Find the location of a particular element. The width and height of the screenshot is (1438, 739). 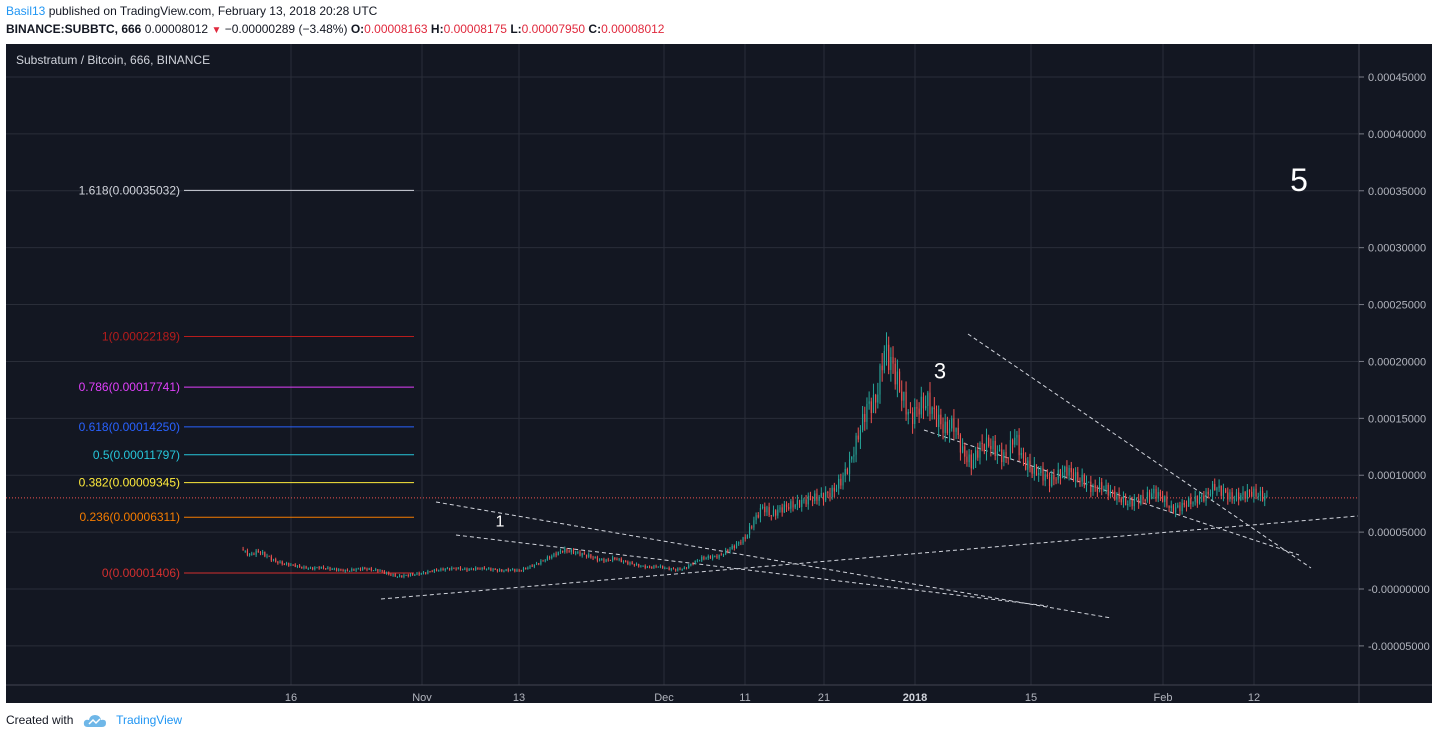

x-tick-label: 16 is located at coordinates (291, 697).